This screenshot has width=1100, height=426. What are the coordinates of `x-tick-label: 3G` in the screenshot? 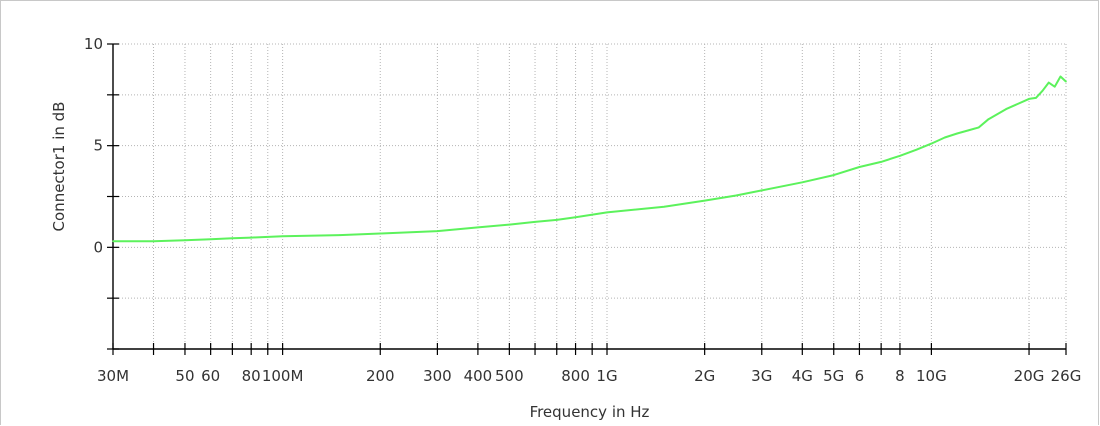 It's located at (761, 376).